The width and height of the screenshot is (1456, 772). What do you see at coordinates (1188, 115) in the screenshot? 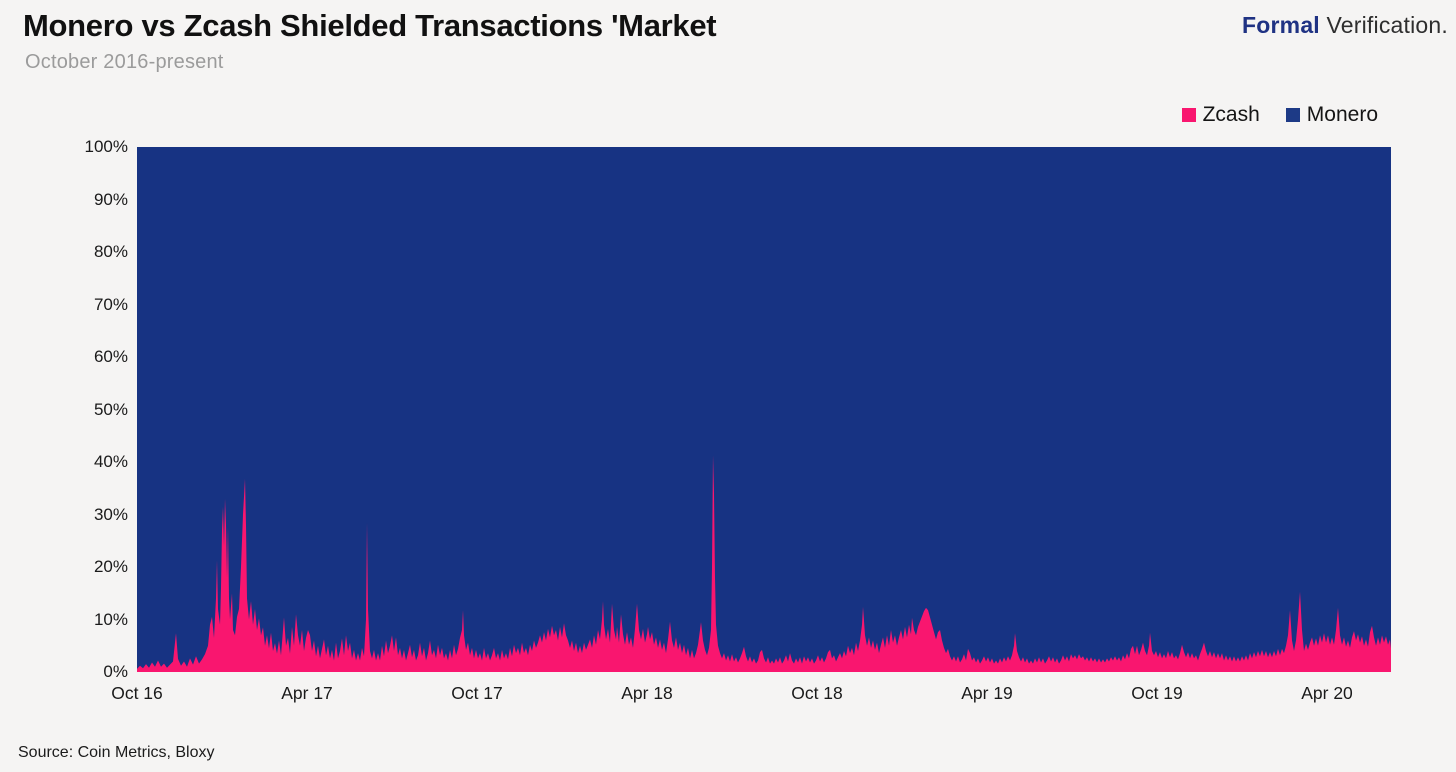
I see `zcash-swatch-icon` at bounding box center [1188, 115].